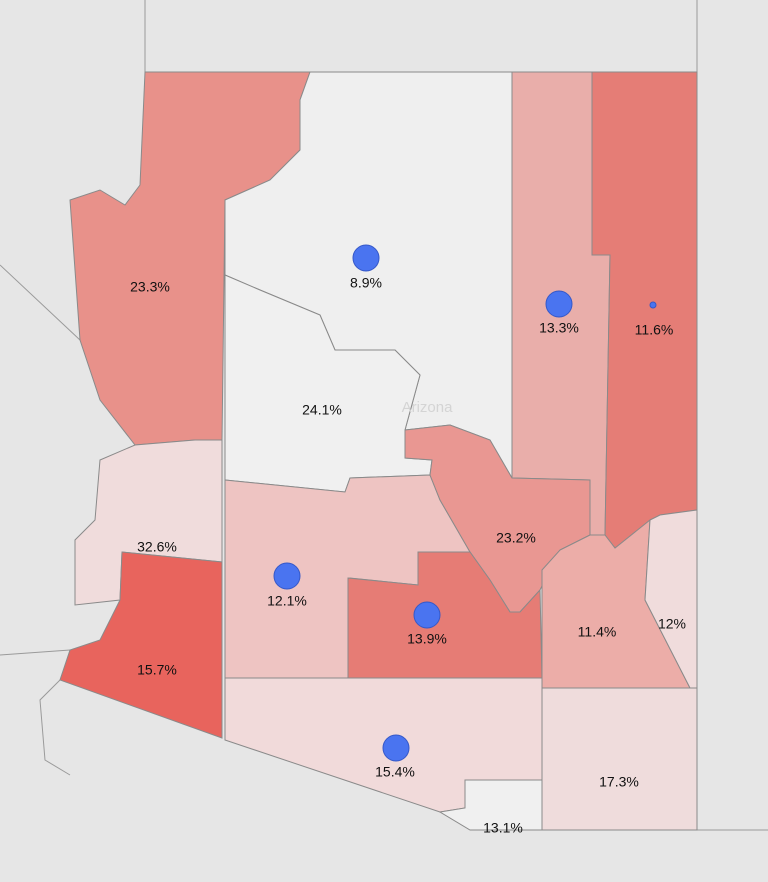 This screenshot has height=882, width=768. Describe the element at coordinates (157, 547) in the screenshot. I see `region-label: 32.6%` at that location.